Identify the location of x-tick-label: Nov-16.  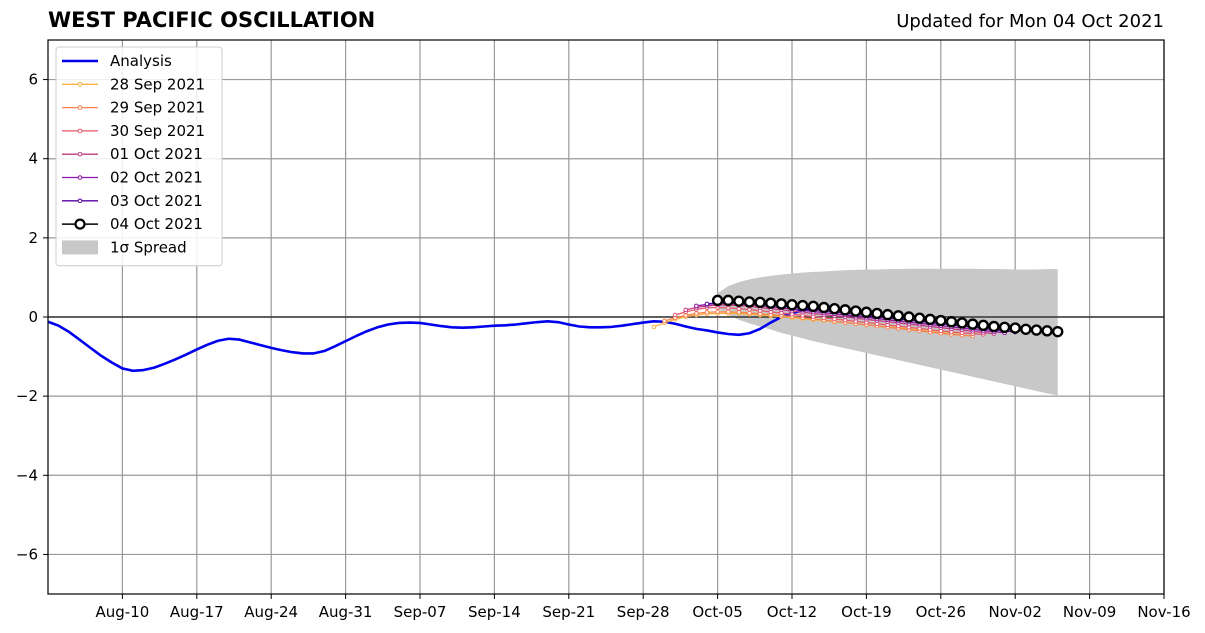
(1163, 612).